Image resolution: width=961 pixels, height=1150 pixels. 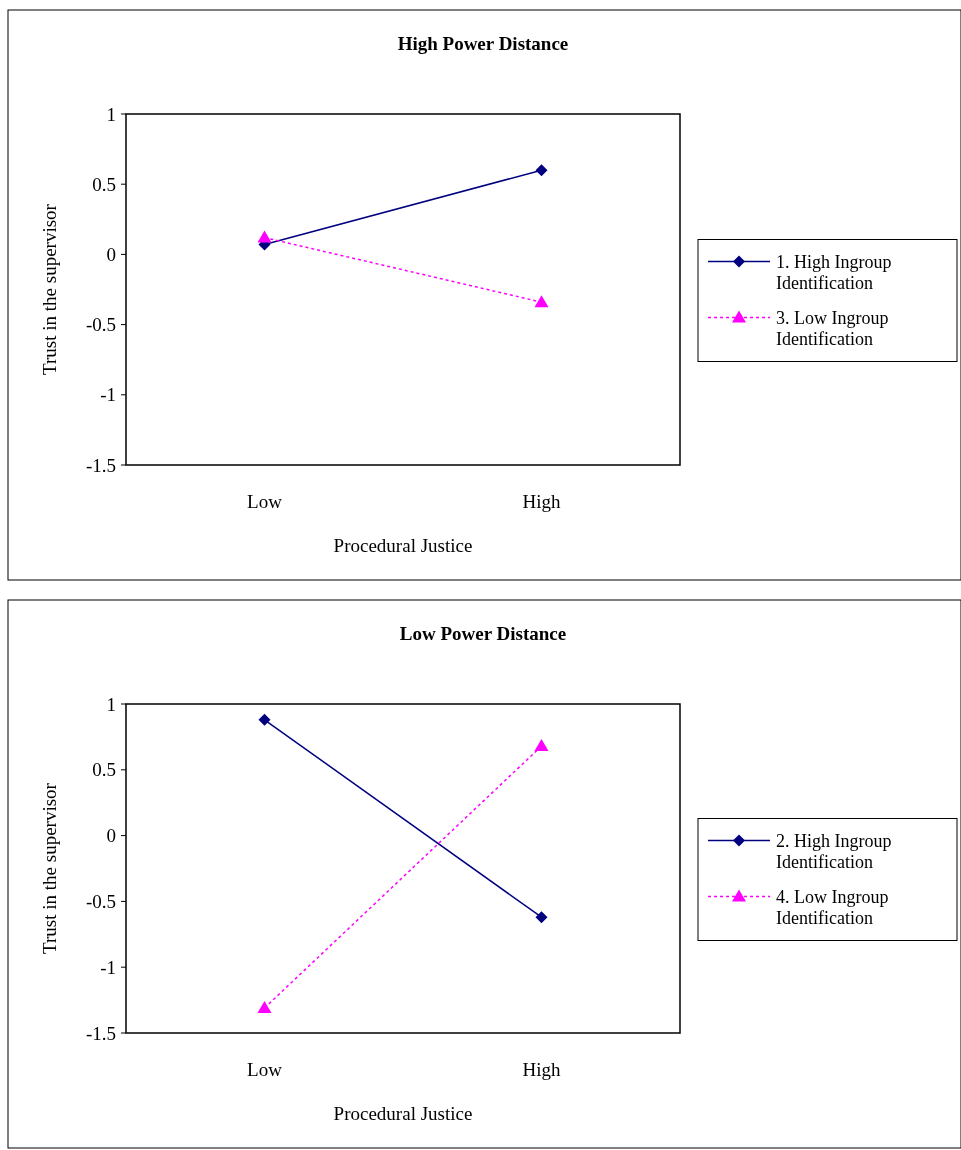 I want to click on legend-label: 2. High Ingroup Identification, so click(x=834, y=851).